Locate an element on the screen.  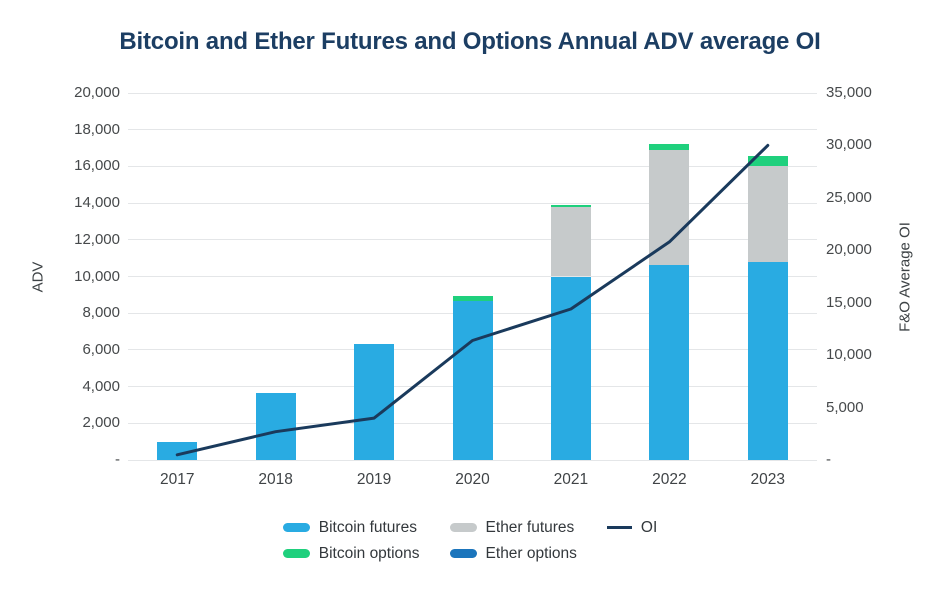
legend-item-bitcoin-options: Bitcoin options is located at coordinates (351, 553).